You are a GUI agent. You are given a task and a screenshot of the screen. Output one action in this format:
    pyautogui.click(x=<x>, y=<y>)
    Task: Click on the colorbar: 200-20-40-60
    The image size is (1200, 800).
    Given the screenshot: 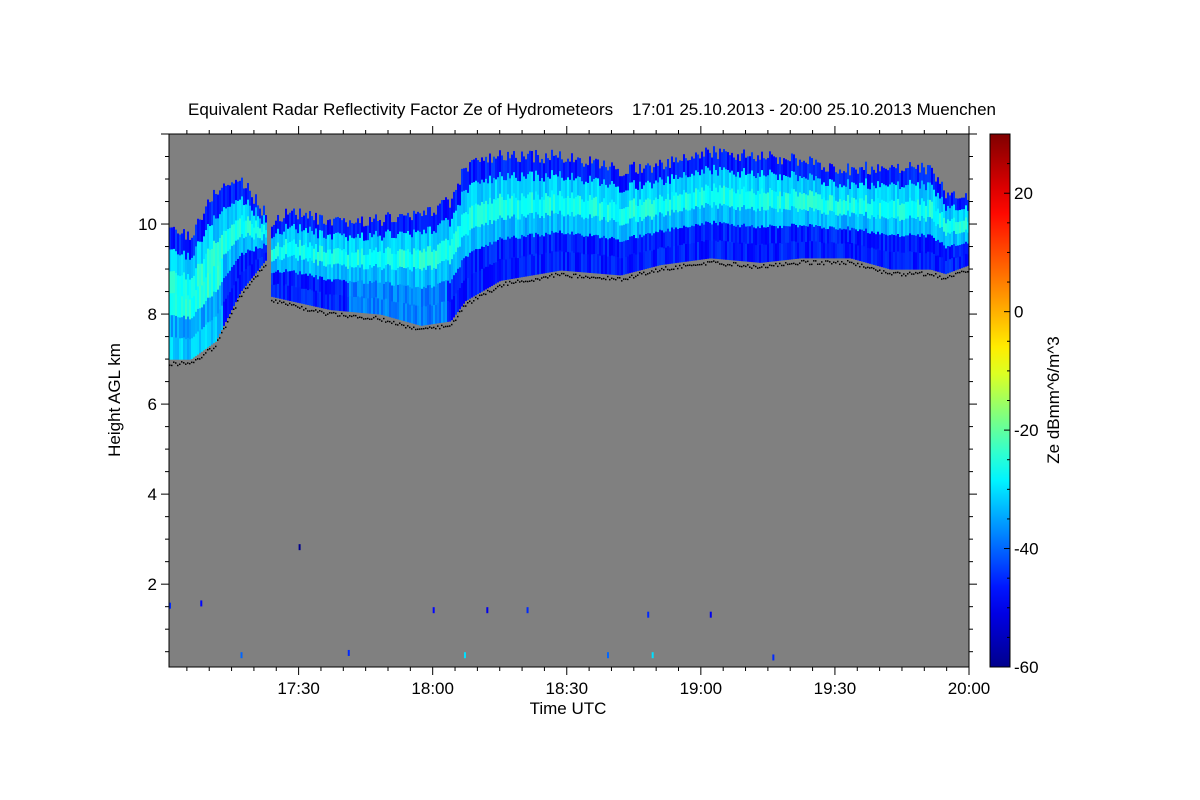 What is the action you would take?
    pyautogui.click(x=1014, y=405)
    